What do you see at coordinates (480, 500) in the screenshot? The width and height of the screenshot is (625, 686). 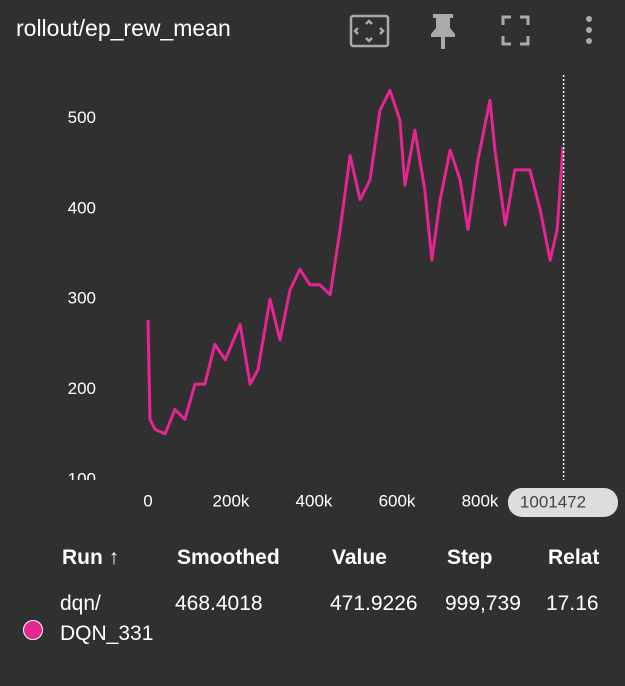 I see `x-tick-label: 800k` at bounding box center [480, 500].